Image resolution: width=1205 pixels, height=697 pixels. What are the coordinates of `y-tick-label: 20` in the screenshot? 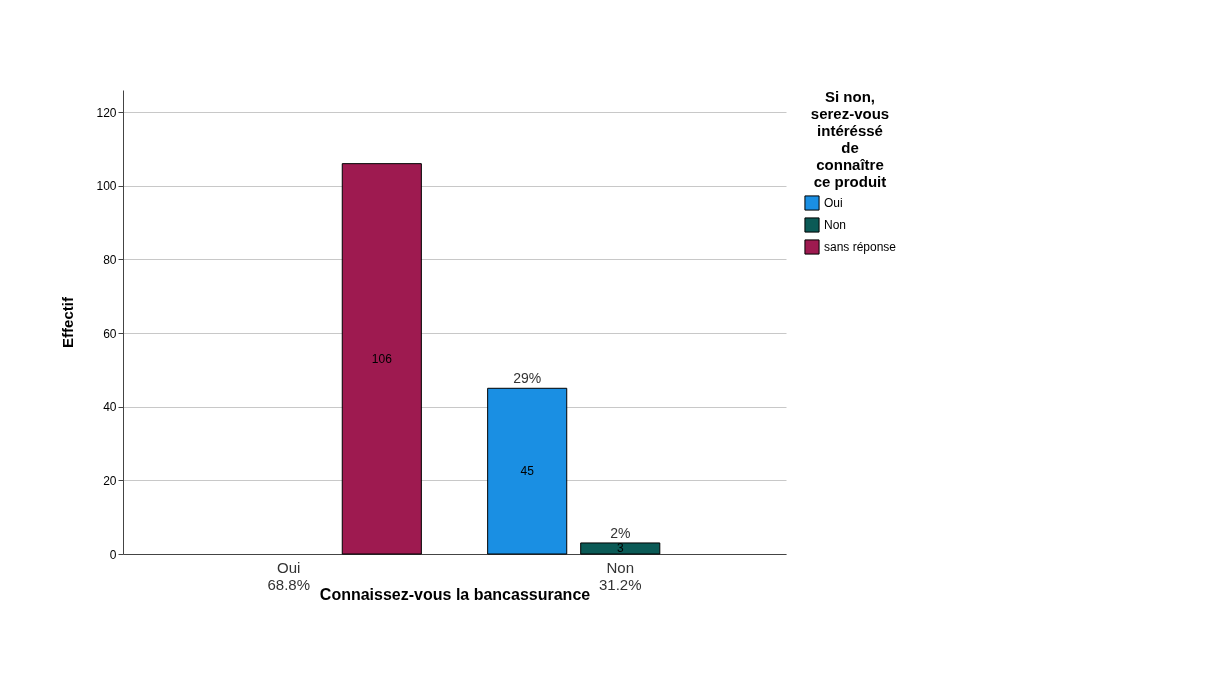 It's located at (110, 480).